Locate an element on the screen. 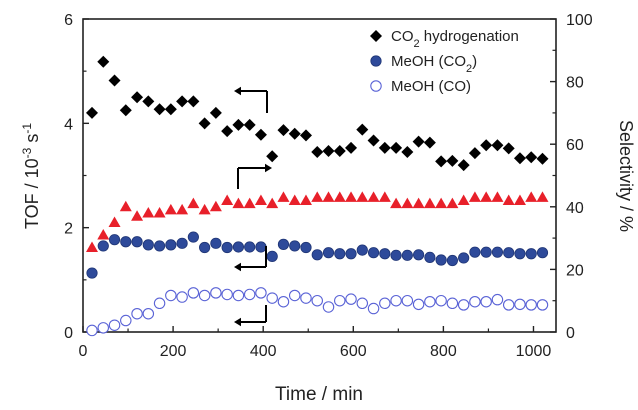 Image resolution: width=638 pixels, height=410 pixels. x-tick-label: 1000 is located at coordinates (534, 351).